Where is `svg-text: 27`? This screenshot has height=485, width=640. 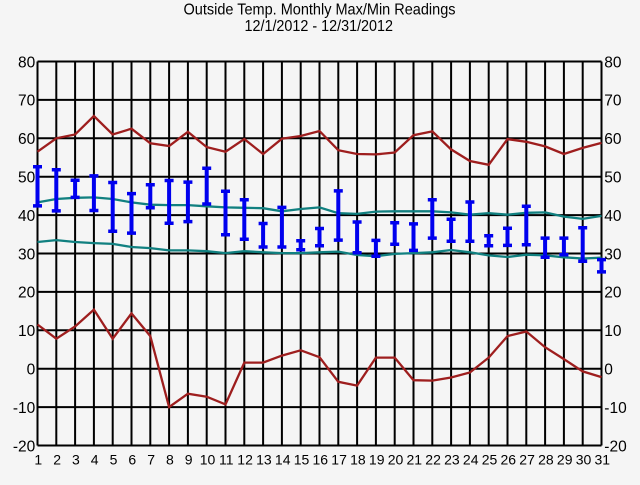 svg-text: 27 is located at coordinates (527, 459).